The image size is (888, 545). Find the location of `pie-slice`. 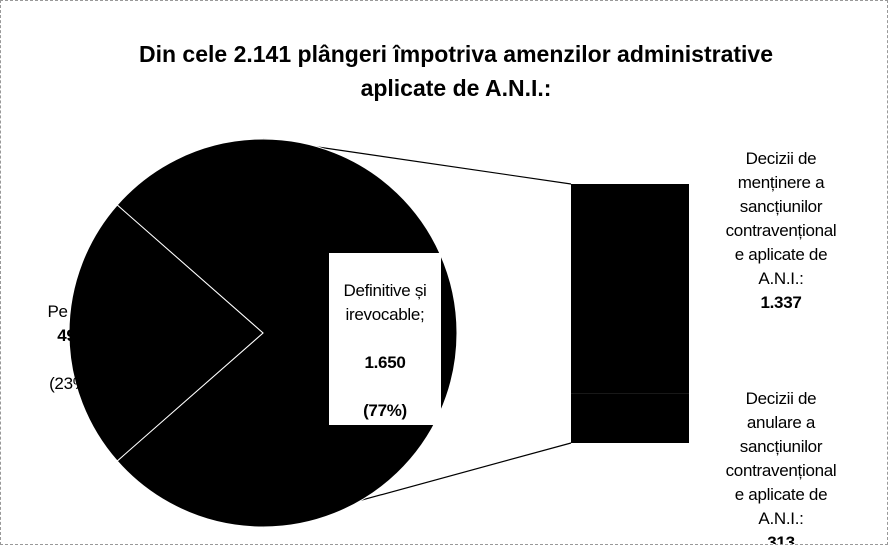

pie-slice is located at coordinates (166, 333).